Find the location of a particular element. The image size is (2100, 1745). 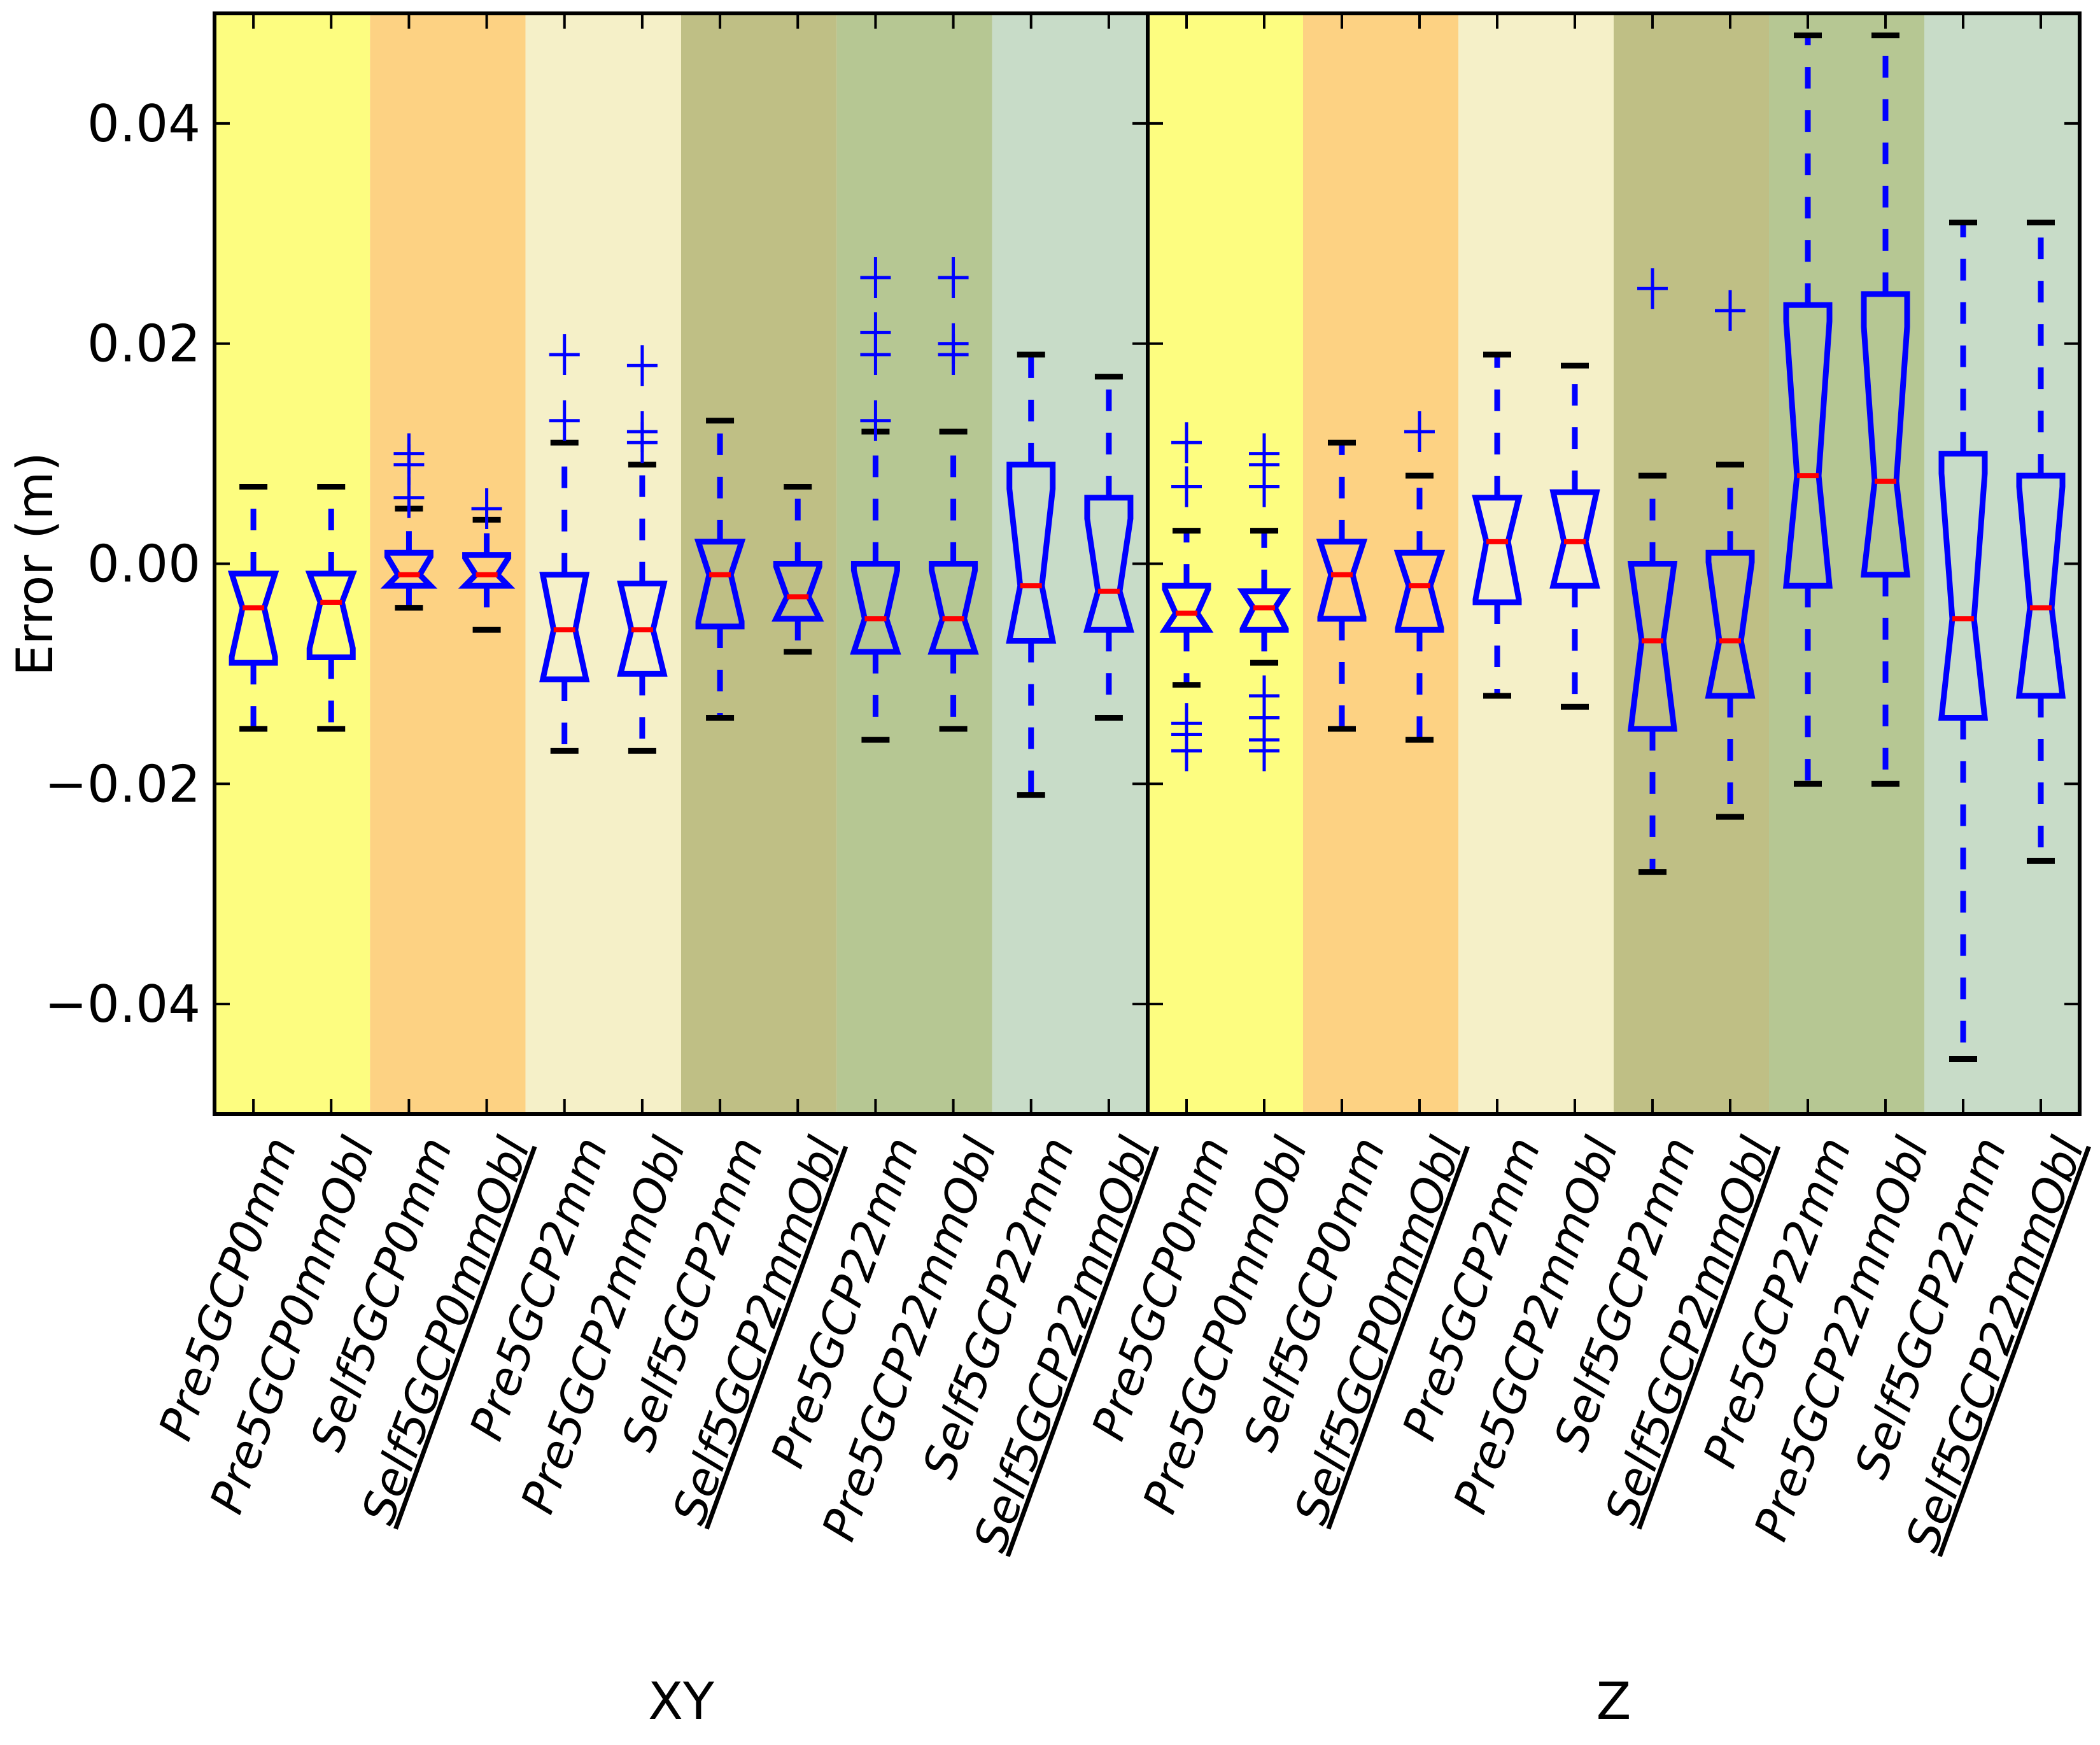

panel-label-xy: XY is located at coordinates (681, 1701).